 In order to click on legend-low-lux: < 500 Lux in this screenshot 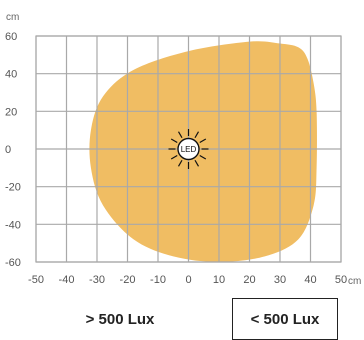, I will do `click(285, 319)`.